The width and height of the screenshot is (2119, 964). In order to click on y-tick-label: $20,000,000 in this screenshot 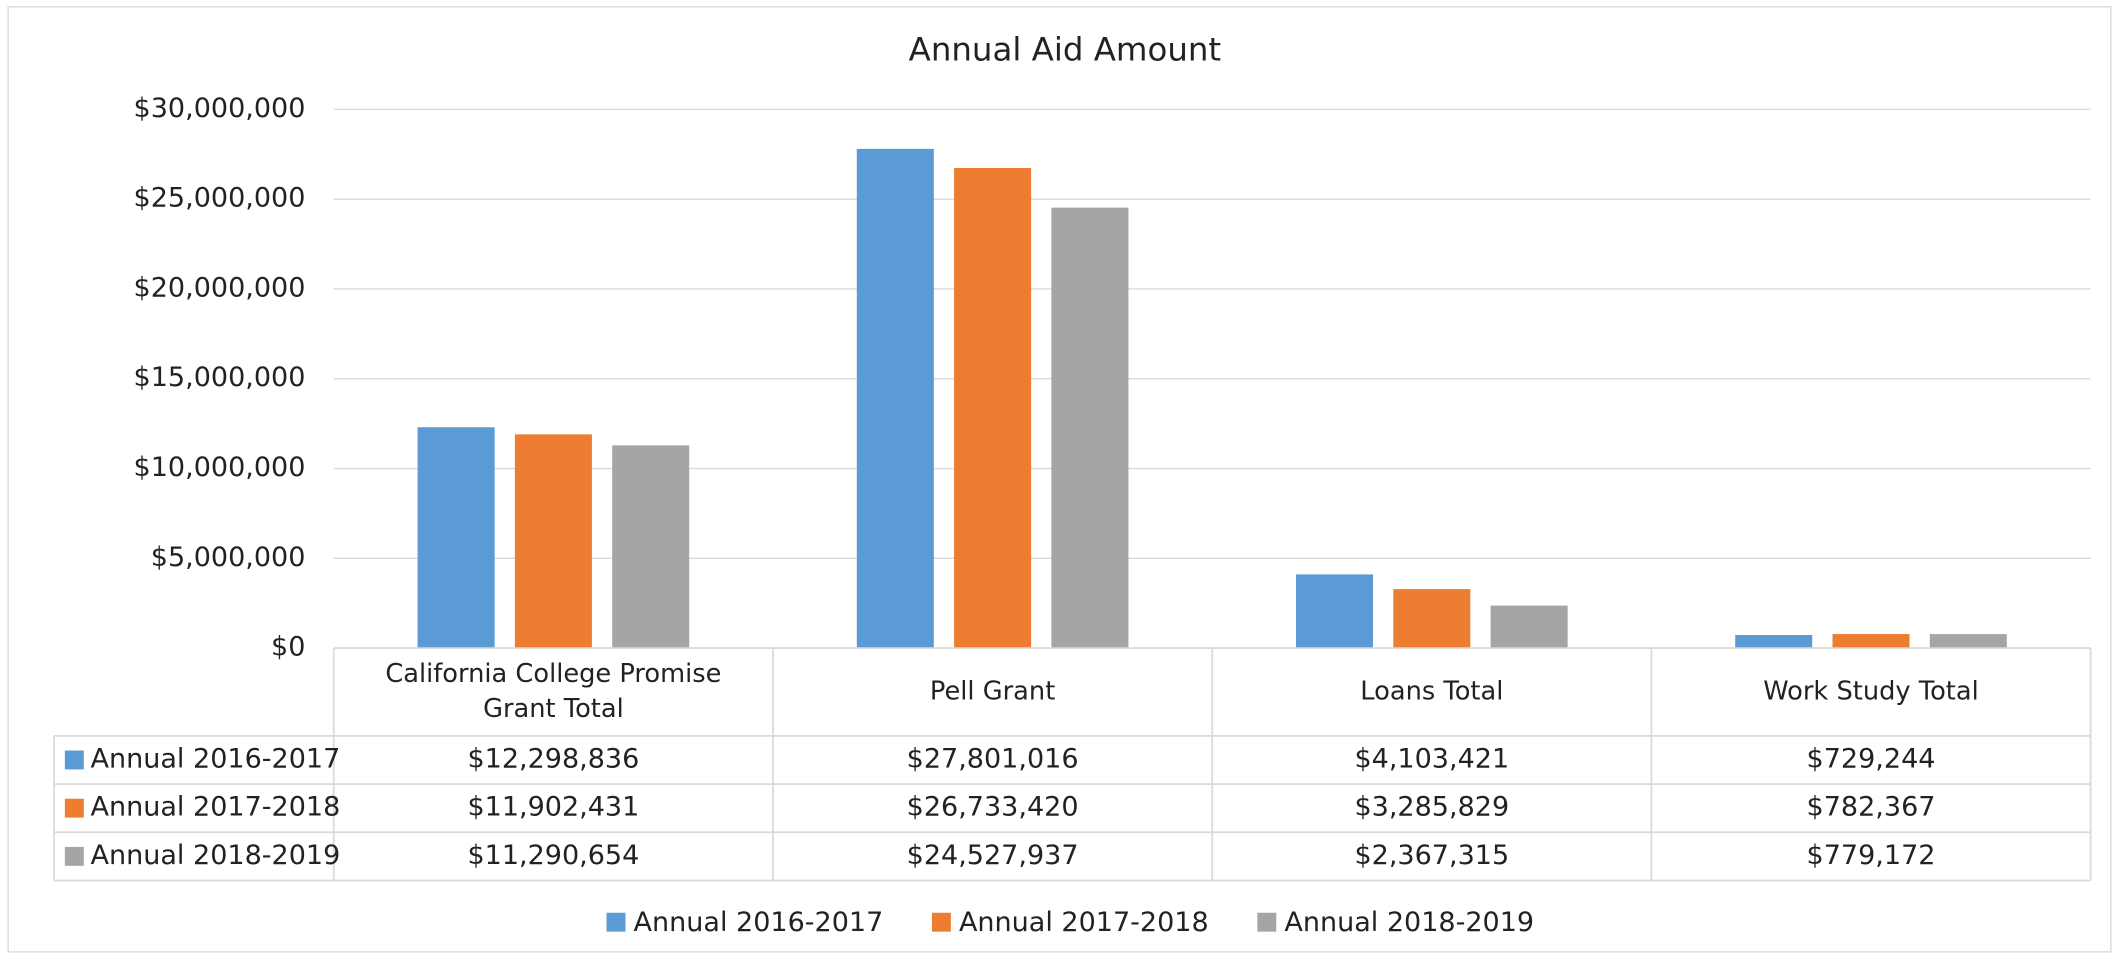, I will do `click(220, 287)`.